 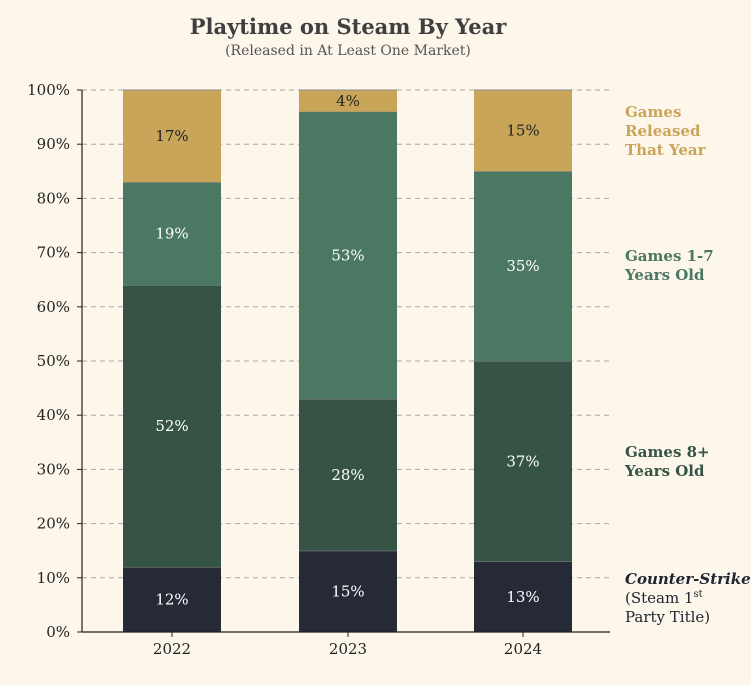 What do you see at coordinates (348, 26) in the screenshot?
I see `chart-title: Playtime on Steam By Year` at bounding box center [348, 26].